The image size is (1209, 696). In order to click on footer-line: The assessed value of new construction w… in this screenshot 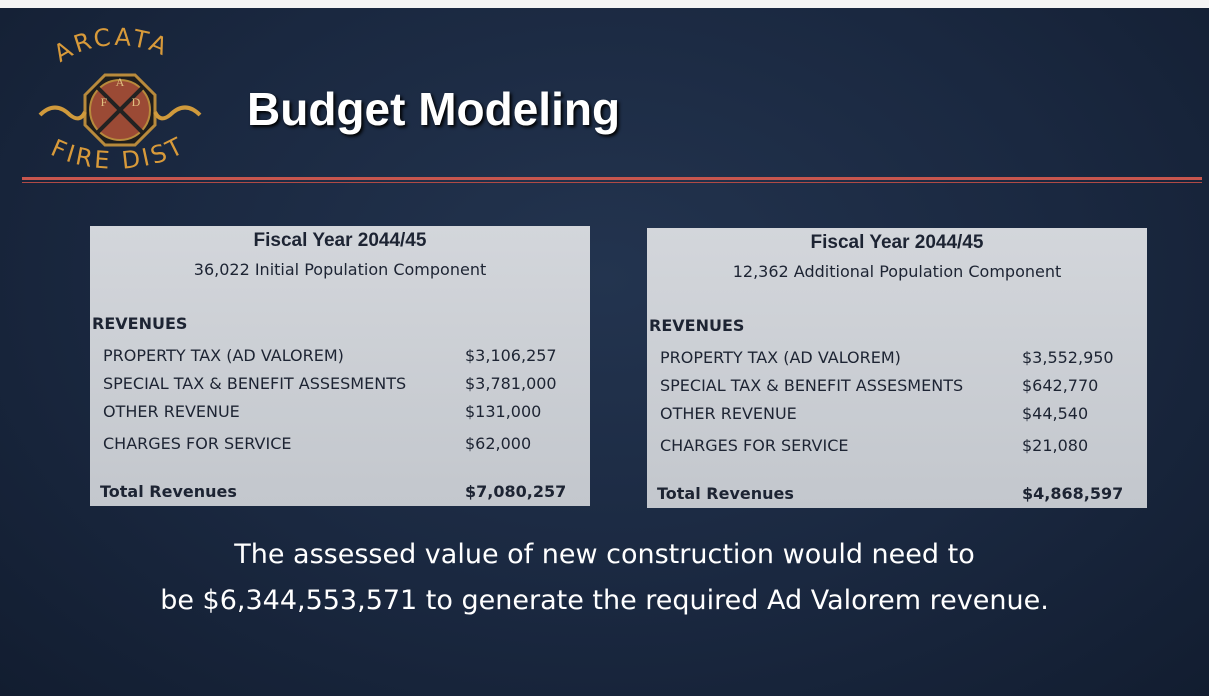, I will do `click(604, 554)`.